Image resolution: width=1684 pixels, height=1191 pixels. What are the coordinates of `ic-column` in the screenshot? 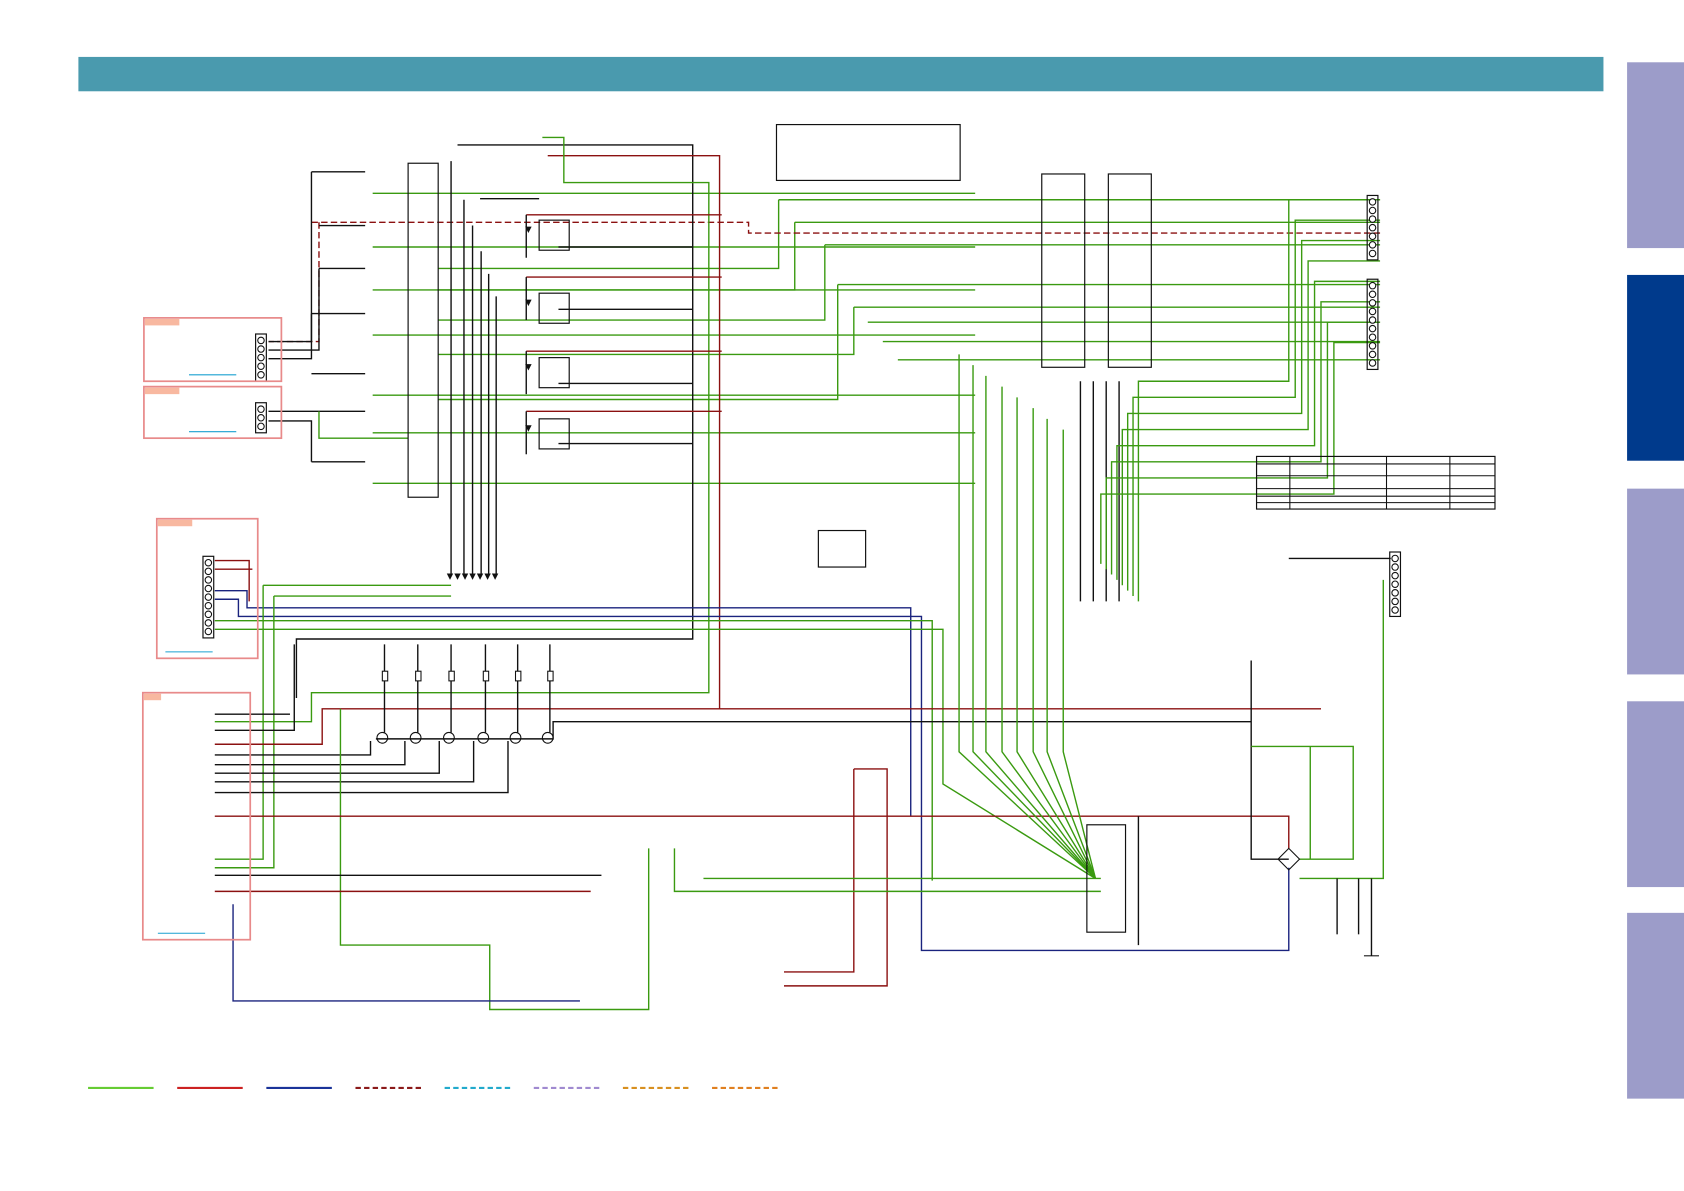 It's located at (423, 330).